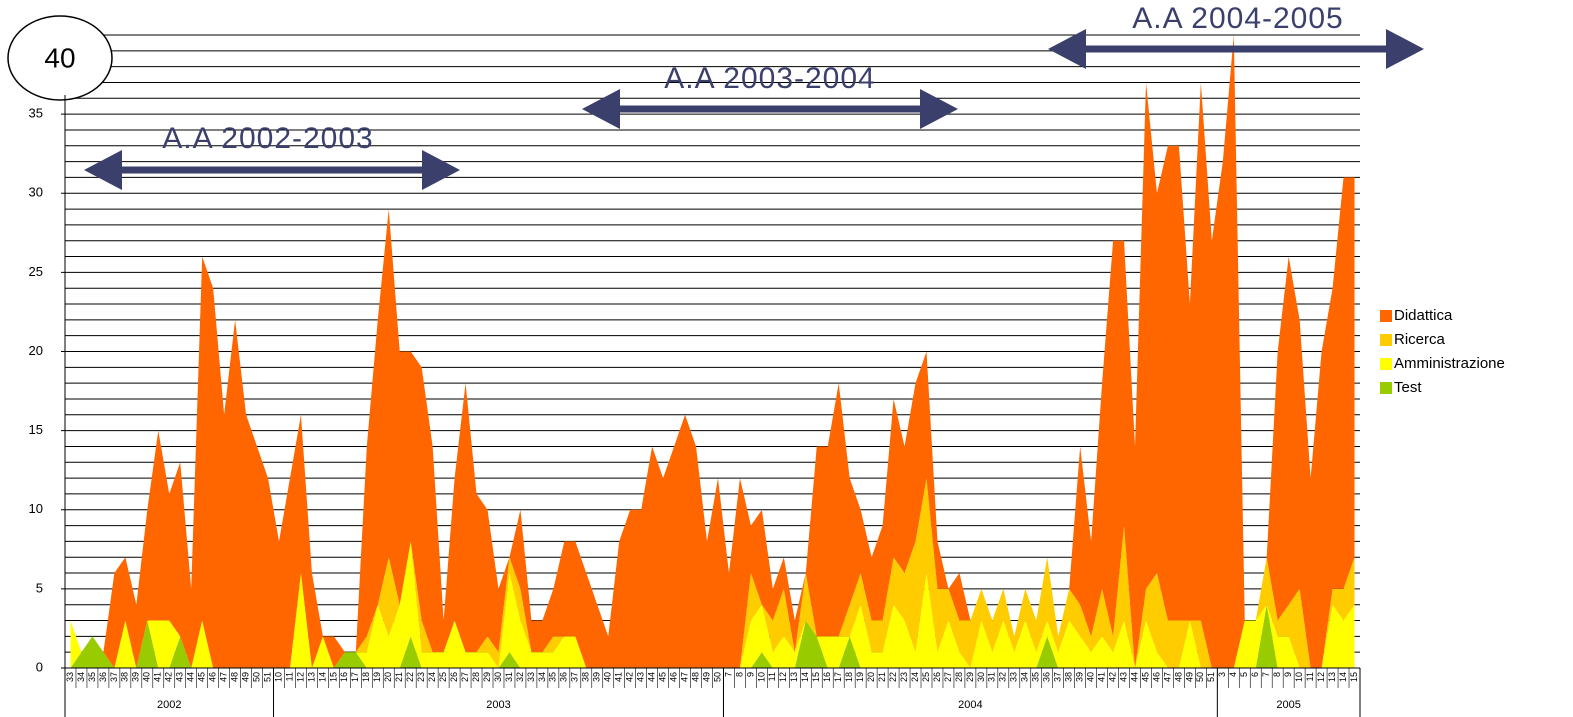 Image resolution: width=1573 pixels, height=717 pixels. Describe the element at coordinates (849, 677) in the screenshot. I see `x-tick-label: 18` at that location.